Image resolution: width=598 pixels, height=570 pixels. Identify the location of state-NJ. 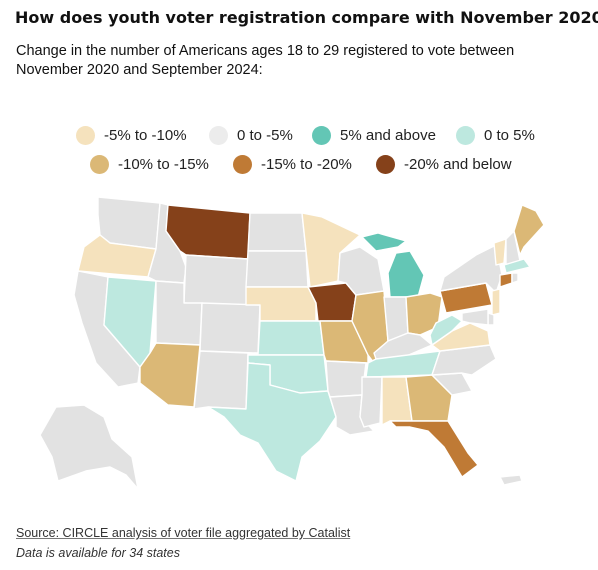
(496, 302).